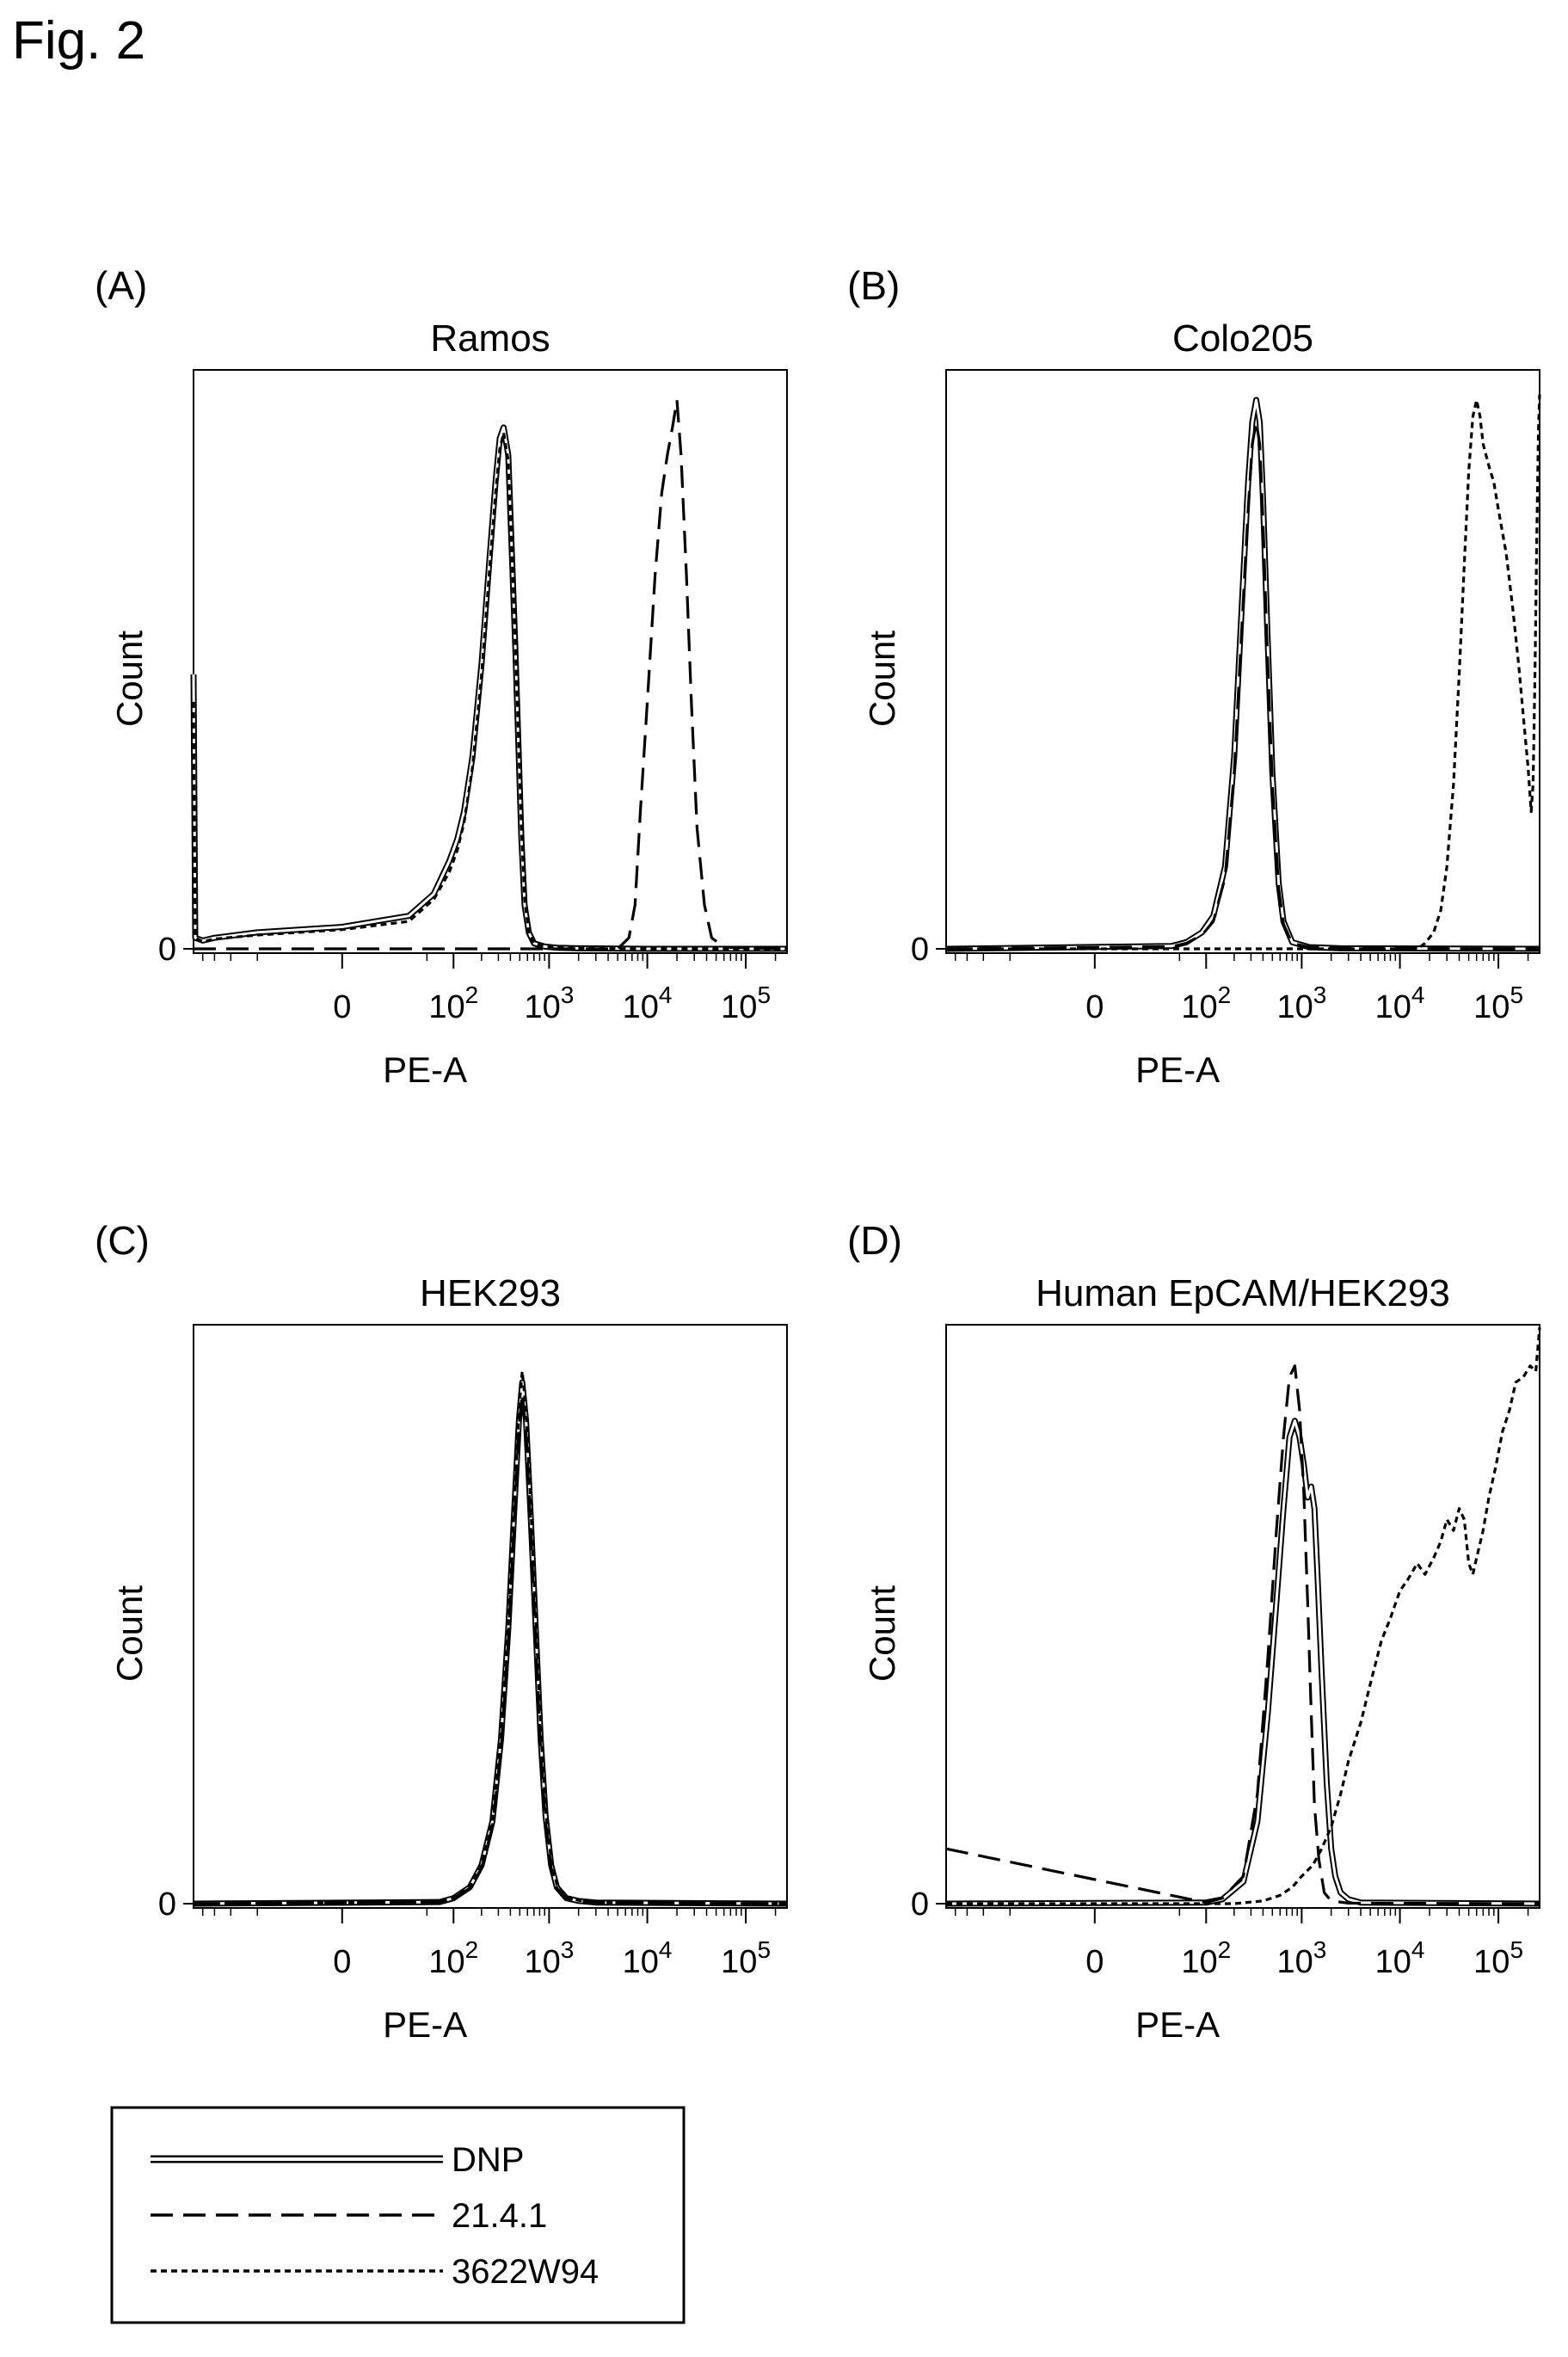 The height and width of the screenshot is (2357, 1568). Describe the element at coordinates (1243, 1293) in the screenshot. I see `panel-title: Human EpCAM/HEK293` at that location.